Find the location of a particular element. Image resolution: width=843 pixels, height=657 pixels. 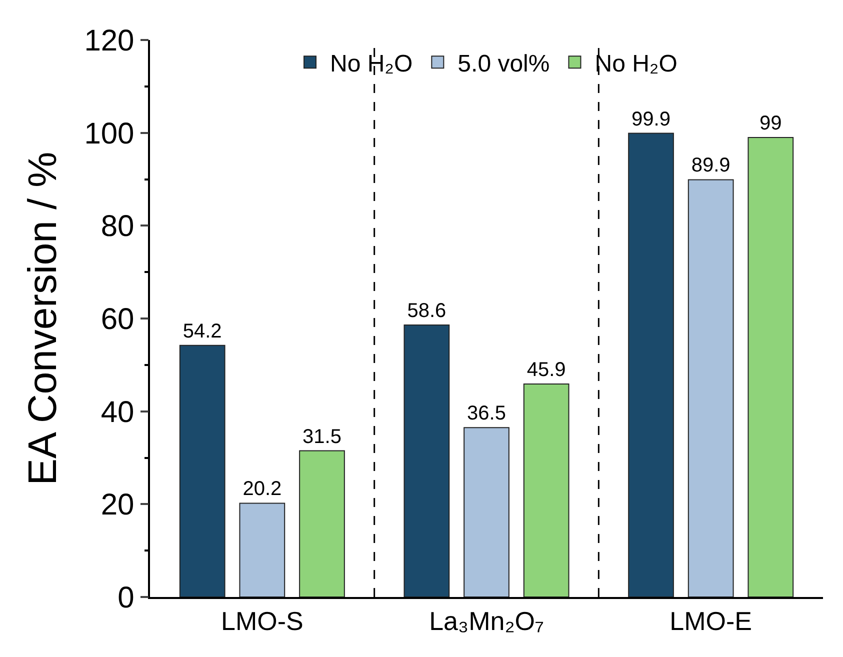

x-tick-label: LMO-E is located at coordinates (711, 621).